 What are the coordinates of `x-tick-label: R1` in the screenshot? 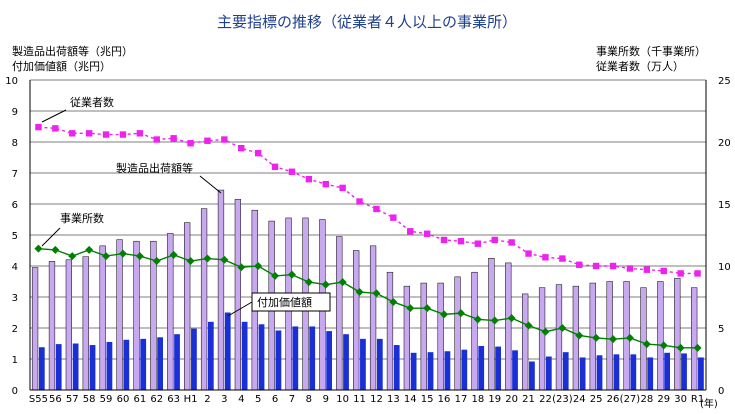 It's located at (697, 399).